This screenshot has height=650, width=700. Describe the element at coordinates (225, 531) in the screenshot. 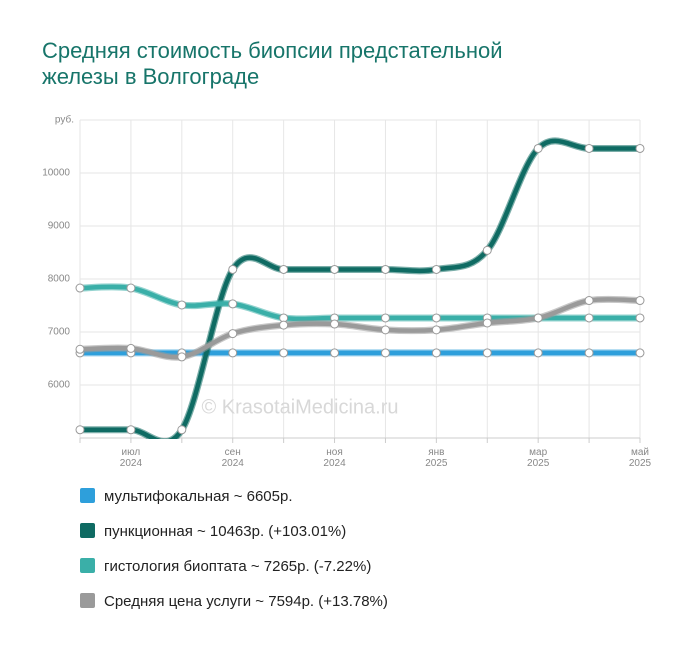

I see `legend-label: пункционная ~ 10463р. (+103.01%)` at that location.